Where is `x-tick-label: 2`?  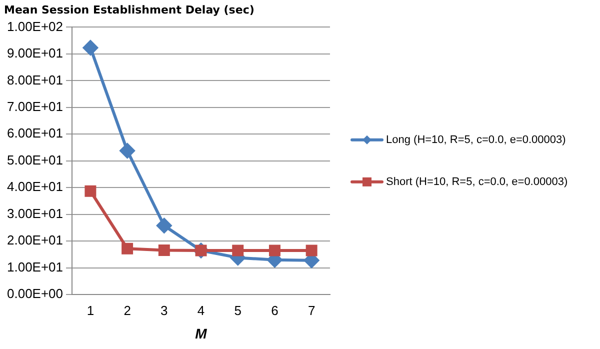
x-tick-label: 2 is located at coordinates (127, 310).